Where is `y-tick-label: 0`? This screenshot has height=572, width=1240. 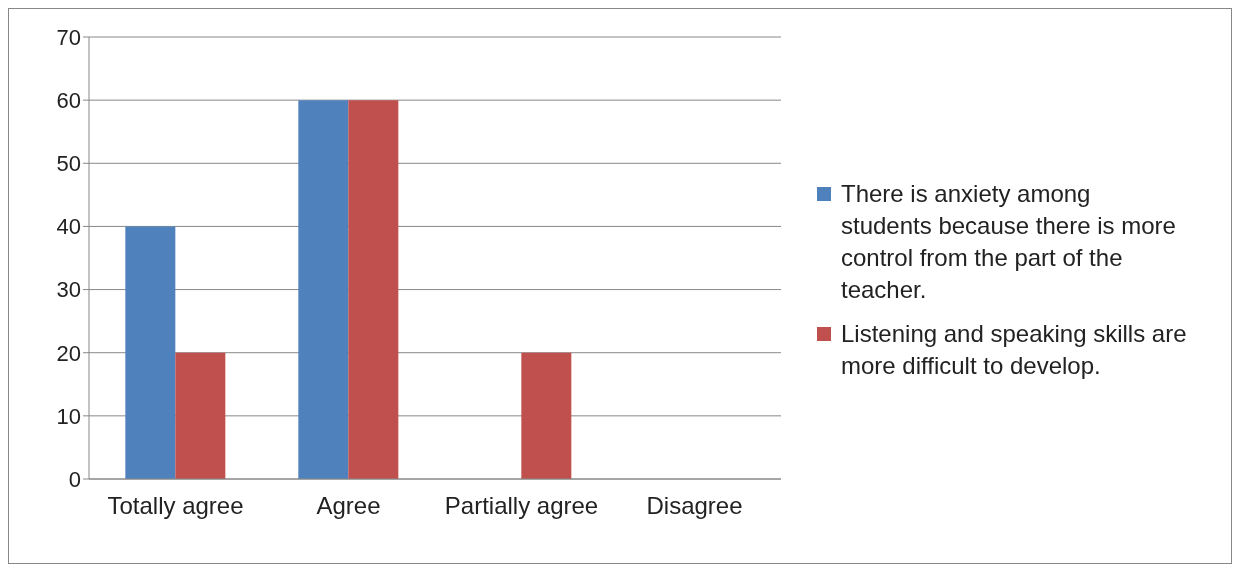 y-tick-label: 0 is located at coordinates (74, 479).